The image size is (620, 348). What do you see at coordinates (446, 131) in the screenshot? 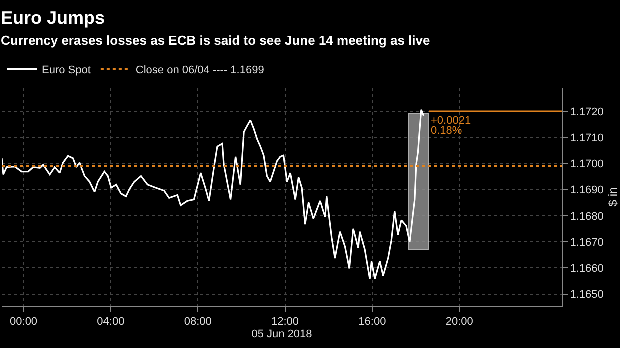
I see `annotation: 0.18%` at bounding box center [446, 131].